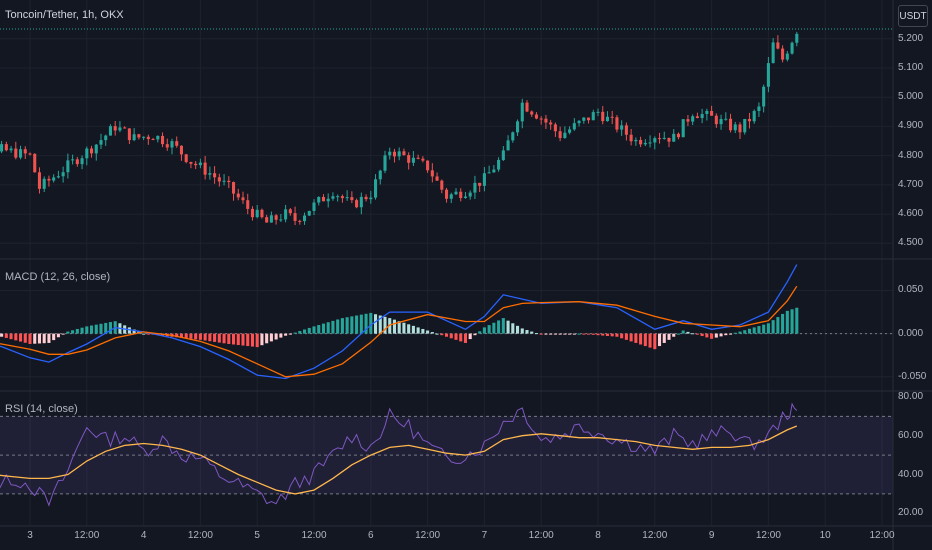 This screenshot has height=550, width=932. I want to click on rsi-ma-line, so click(399, 460).